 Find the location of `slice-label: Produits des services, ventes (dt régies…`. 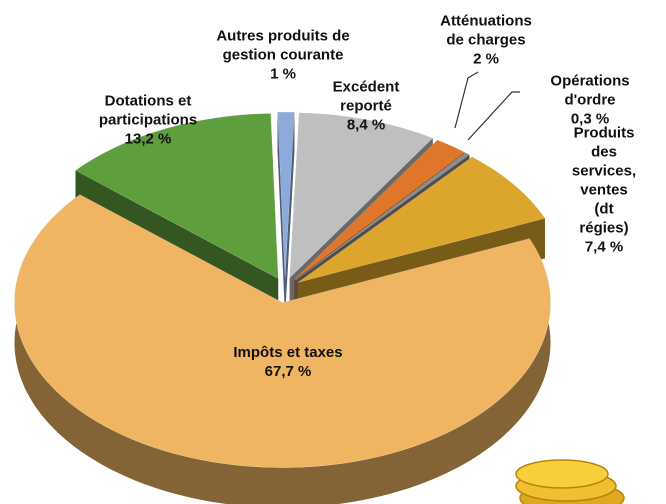

slice-label: Produits des services, ventes (dt régies… is located at coordinates (604, 190).